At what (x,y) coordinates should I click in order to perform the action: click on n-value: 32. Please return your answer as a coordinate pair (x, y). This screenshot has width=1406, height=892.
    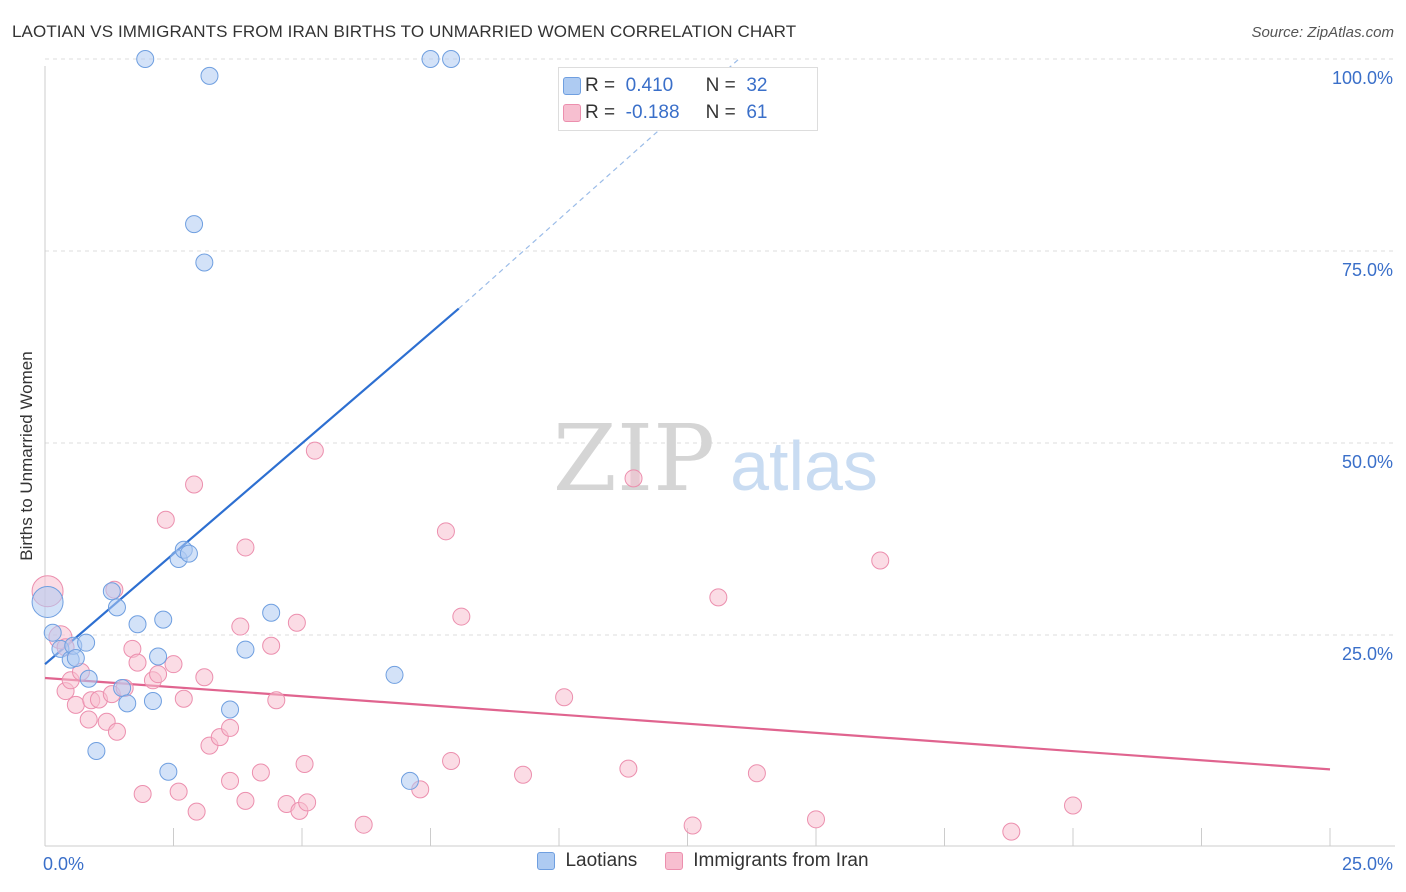
    Looking at the image, I should click on (757, 85).